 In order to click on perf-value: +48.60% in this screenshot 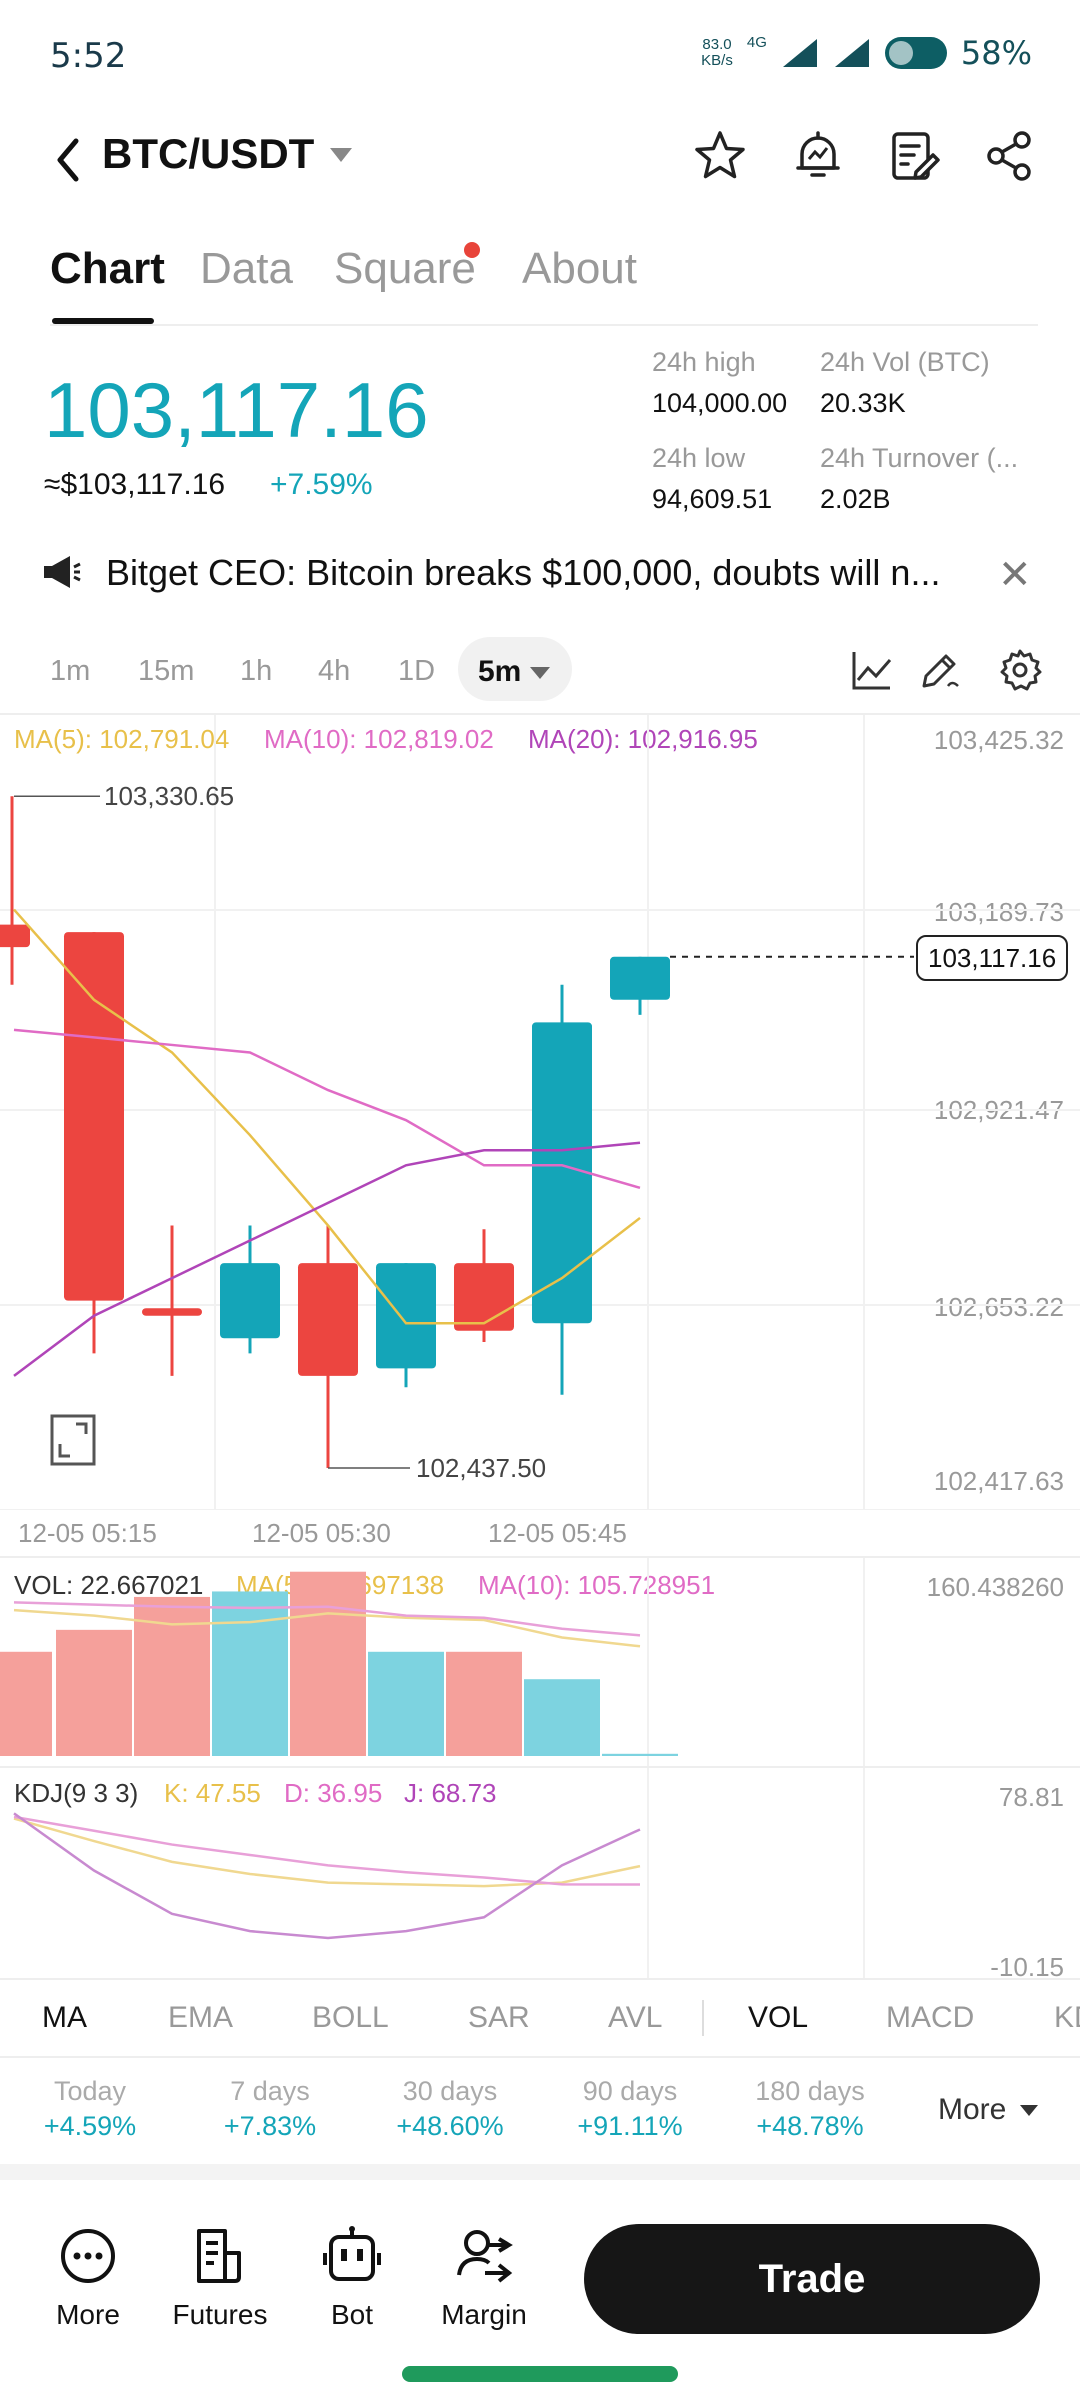, I will do `click(450, 2126)`.